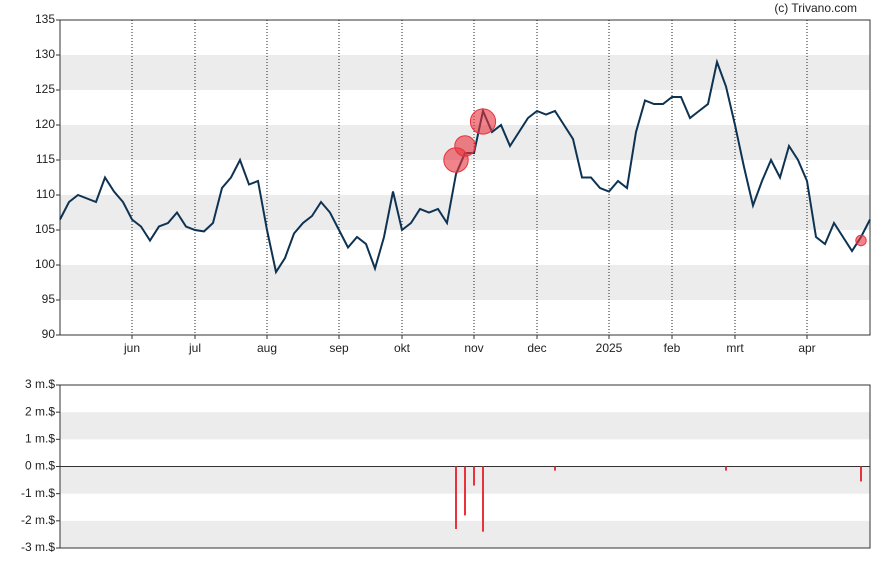  I want to click on y-tick-label: 3 m.$, so click(40, 384).